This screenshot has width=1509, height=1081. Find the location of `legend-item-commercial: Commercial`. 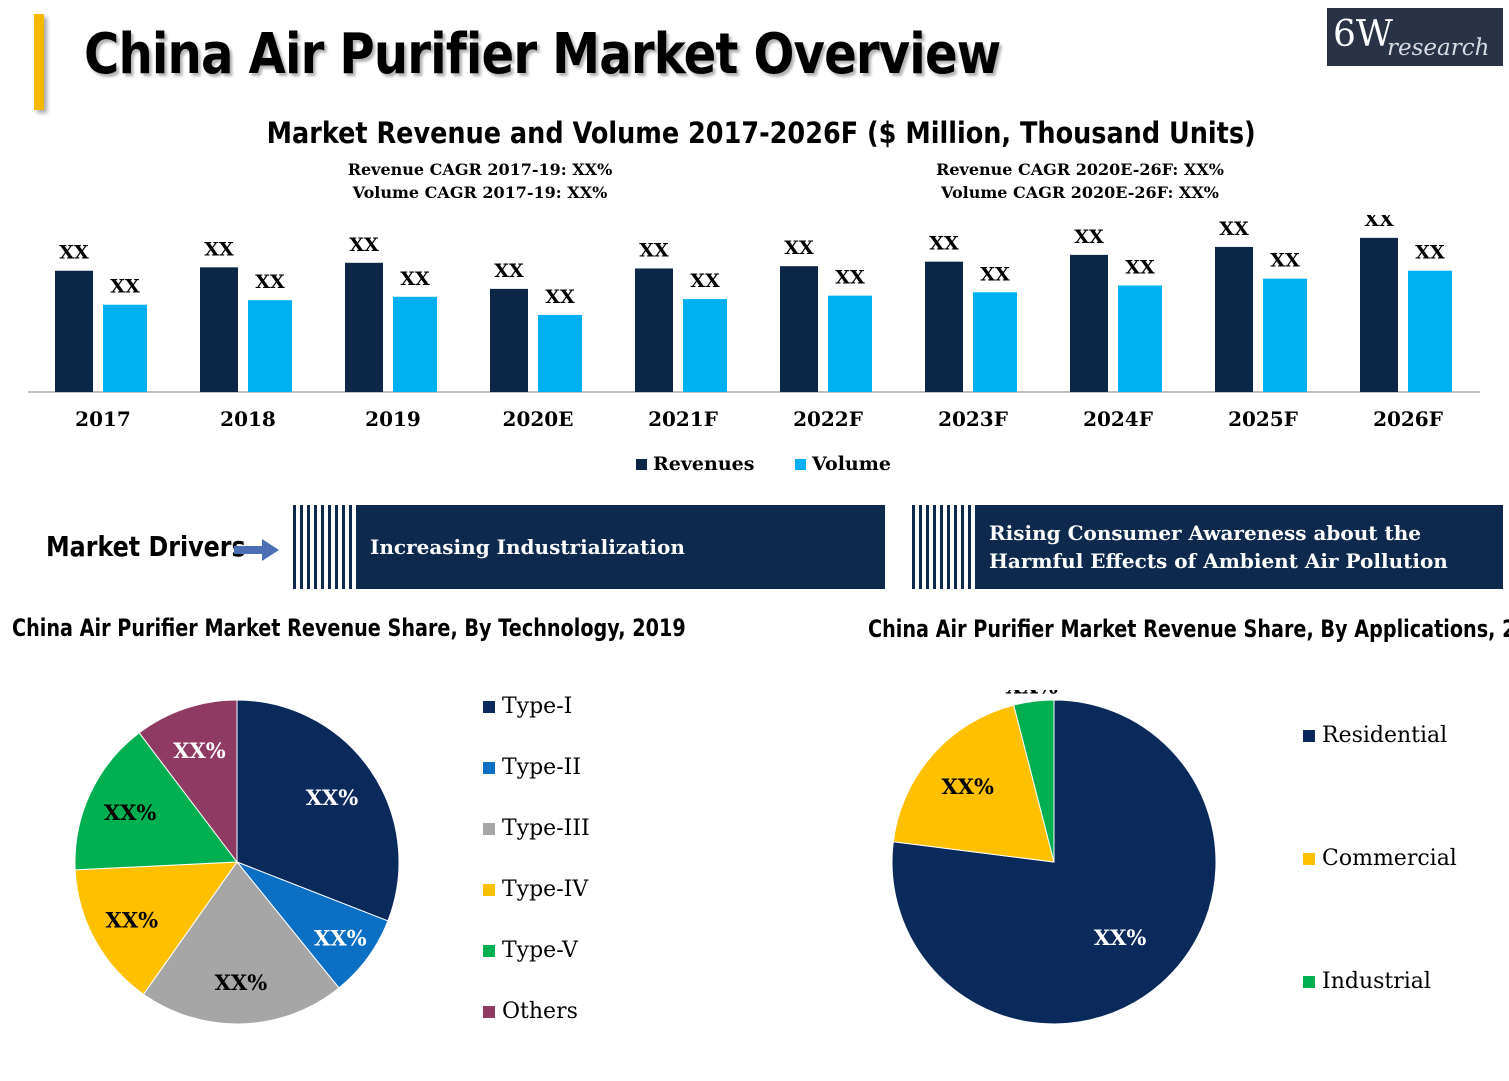

legend-item-commercial: Commercial is located at coordinates (1380, 858).